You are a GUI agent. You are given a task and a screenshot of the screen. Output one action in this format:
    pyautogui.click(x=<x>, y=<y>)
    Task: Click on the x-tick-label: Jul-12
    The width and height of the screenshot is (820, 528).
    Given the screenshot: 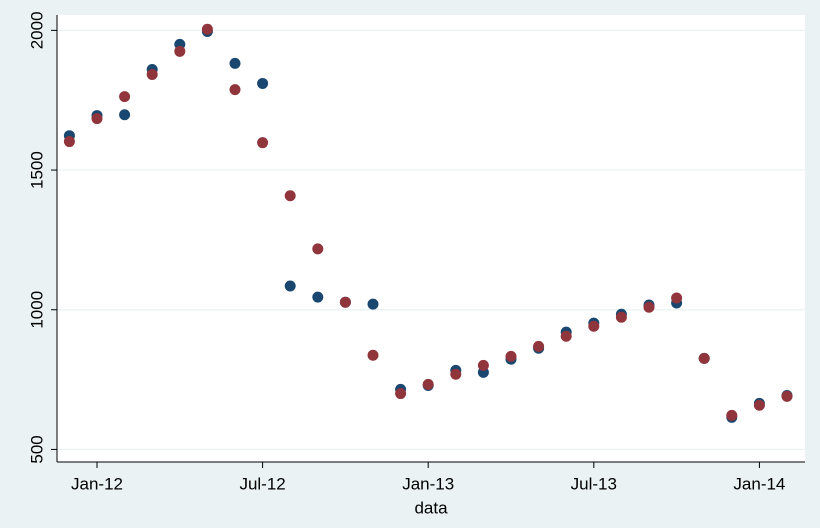 What is the action you would take?
    pyautogui.click(x=262, y=483)
    